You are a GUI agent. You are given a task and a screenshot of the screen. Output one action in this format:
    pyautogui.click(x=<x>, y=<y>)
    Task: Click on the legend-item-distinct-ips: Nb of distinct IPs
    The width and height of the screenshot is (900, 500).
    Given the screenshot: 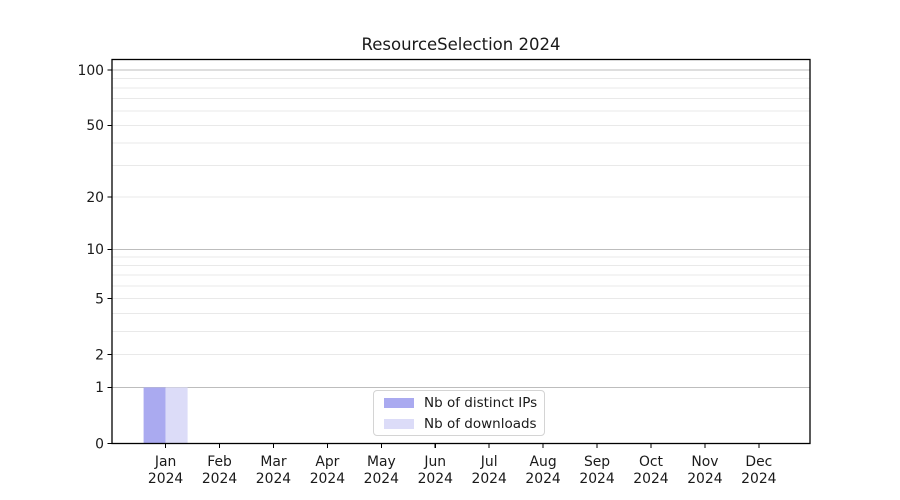 What is the action you would take?
    pyautogui.click(x=464, y=403)
    